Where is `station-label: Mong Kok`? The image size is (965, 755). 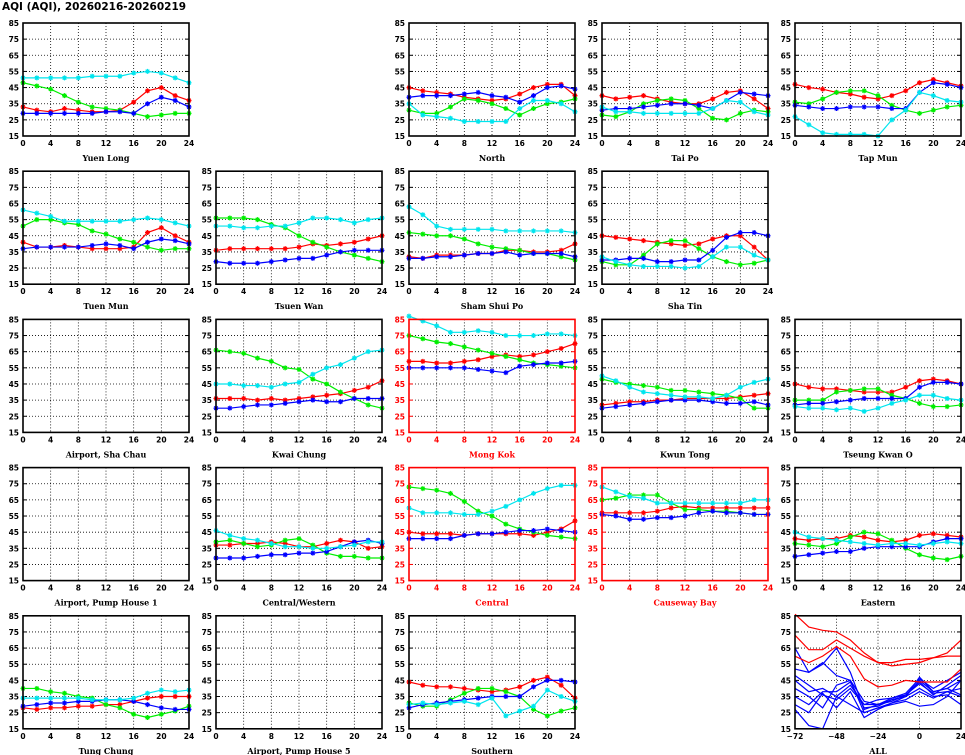
station-label: Mong Kok is located at coordinates (492, 454).